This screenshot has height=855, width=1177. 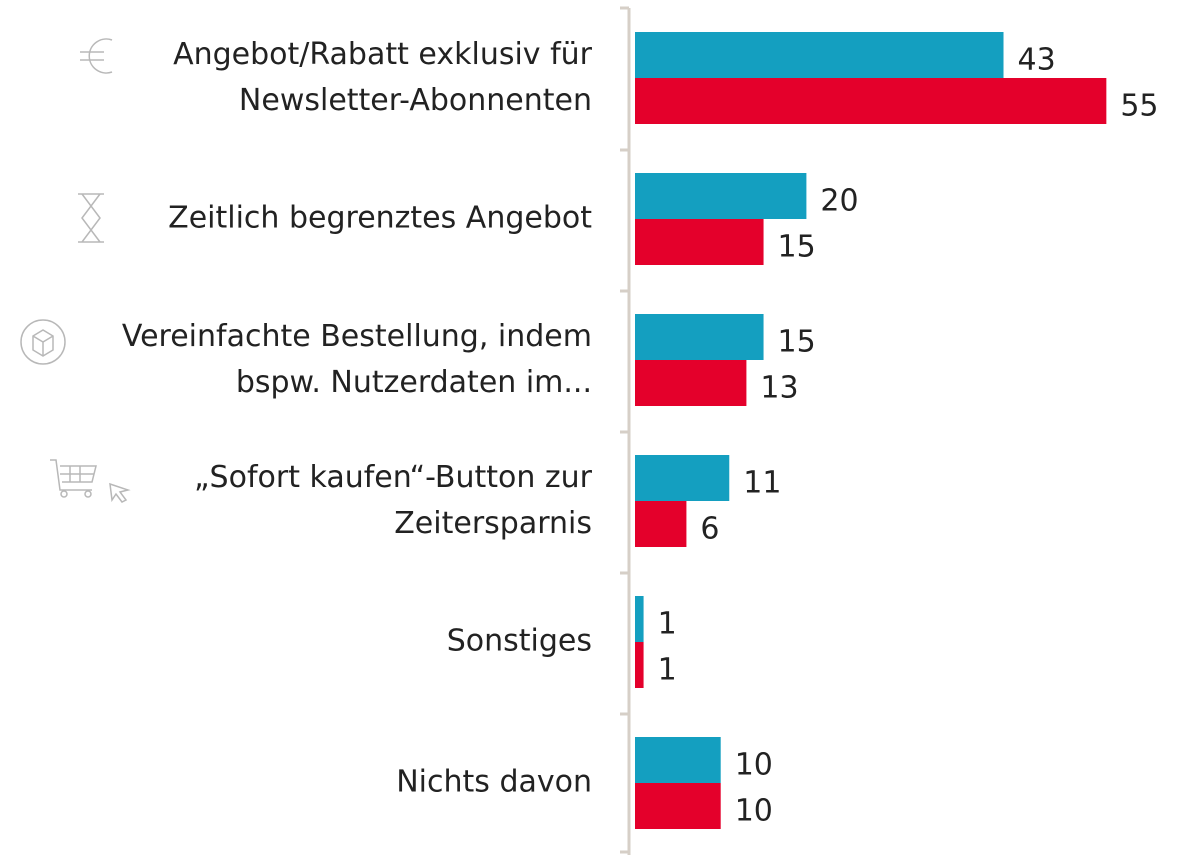 I want to click on y-tick-label: Zeitlich begrenztes Angebot, so click(x=380, y=218).